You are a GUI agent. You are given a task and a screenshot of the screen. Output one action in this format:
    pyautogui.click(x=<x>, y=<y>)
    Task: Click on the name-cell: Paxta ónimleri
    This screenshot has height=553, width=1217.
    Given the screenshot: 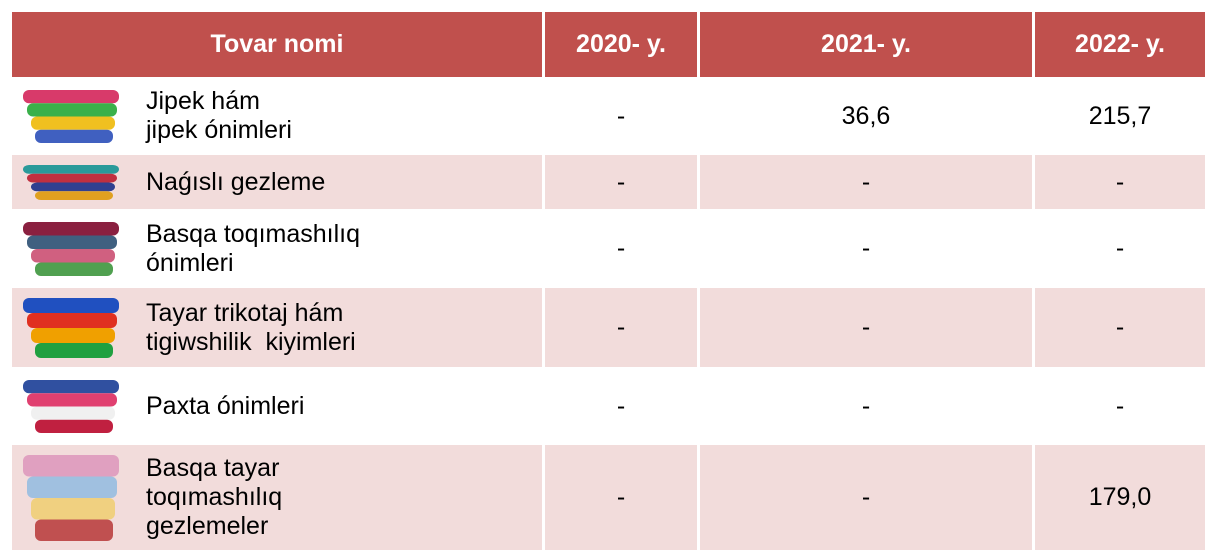 What is the action you would take?
    pyautogui.click(x=278, y=406)
    